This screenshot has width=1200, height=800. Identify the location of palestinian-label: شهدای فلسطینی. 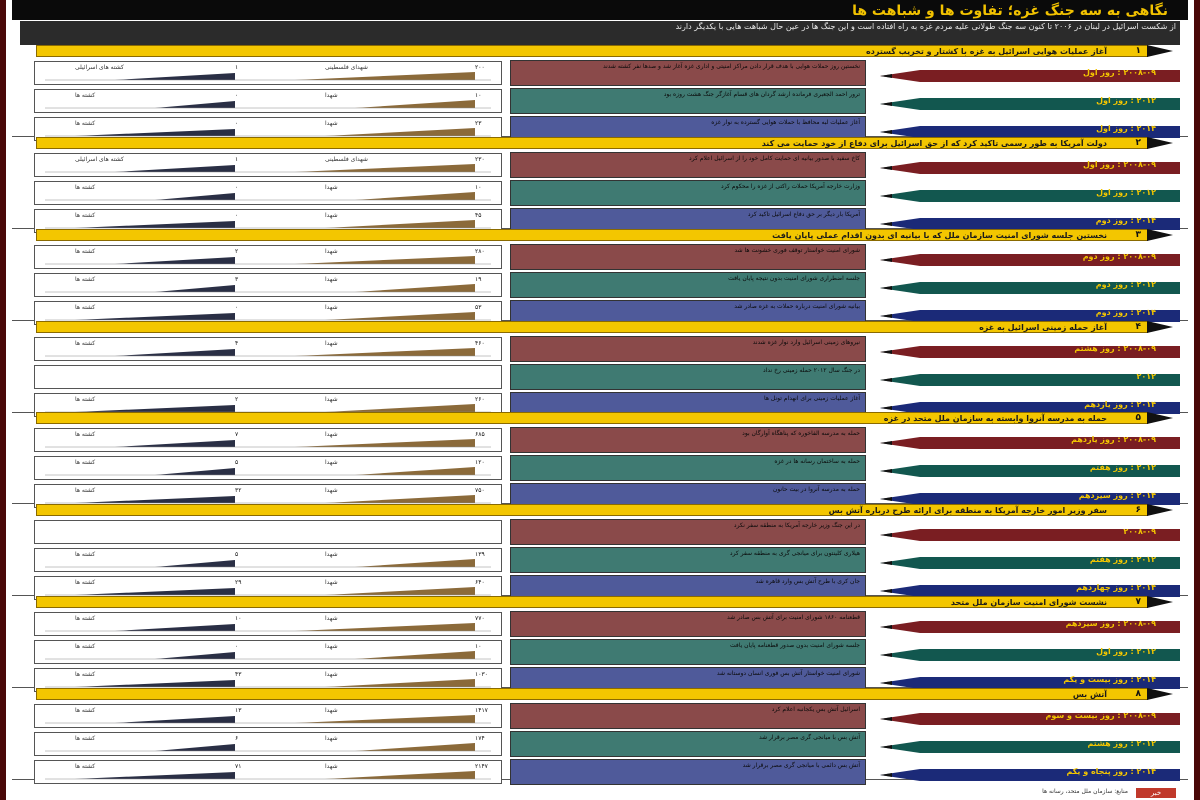
(346, 67).